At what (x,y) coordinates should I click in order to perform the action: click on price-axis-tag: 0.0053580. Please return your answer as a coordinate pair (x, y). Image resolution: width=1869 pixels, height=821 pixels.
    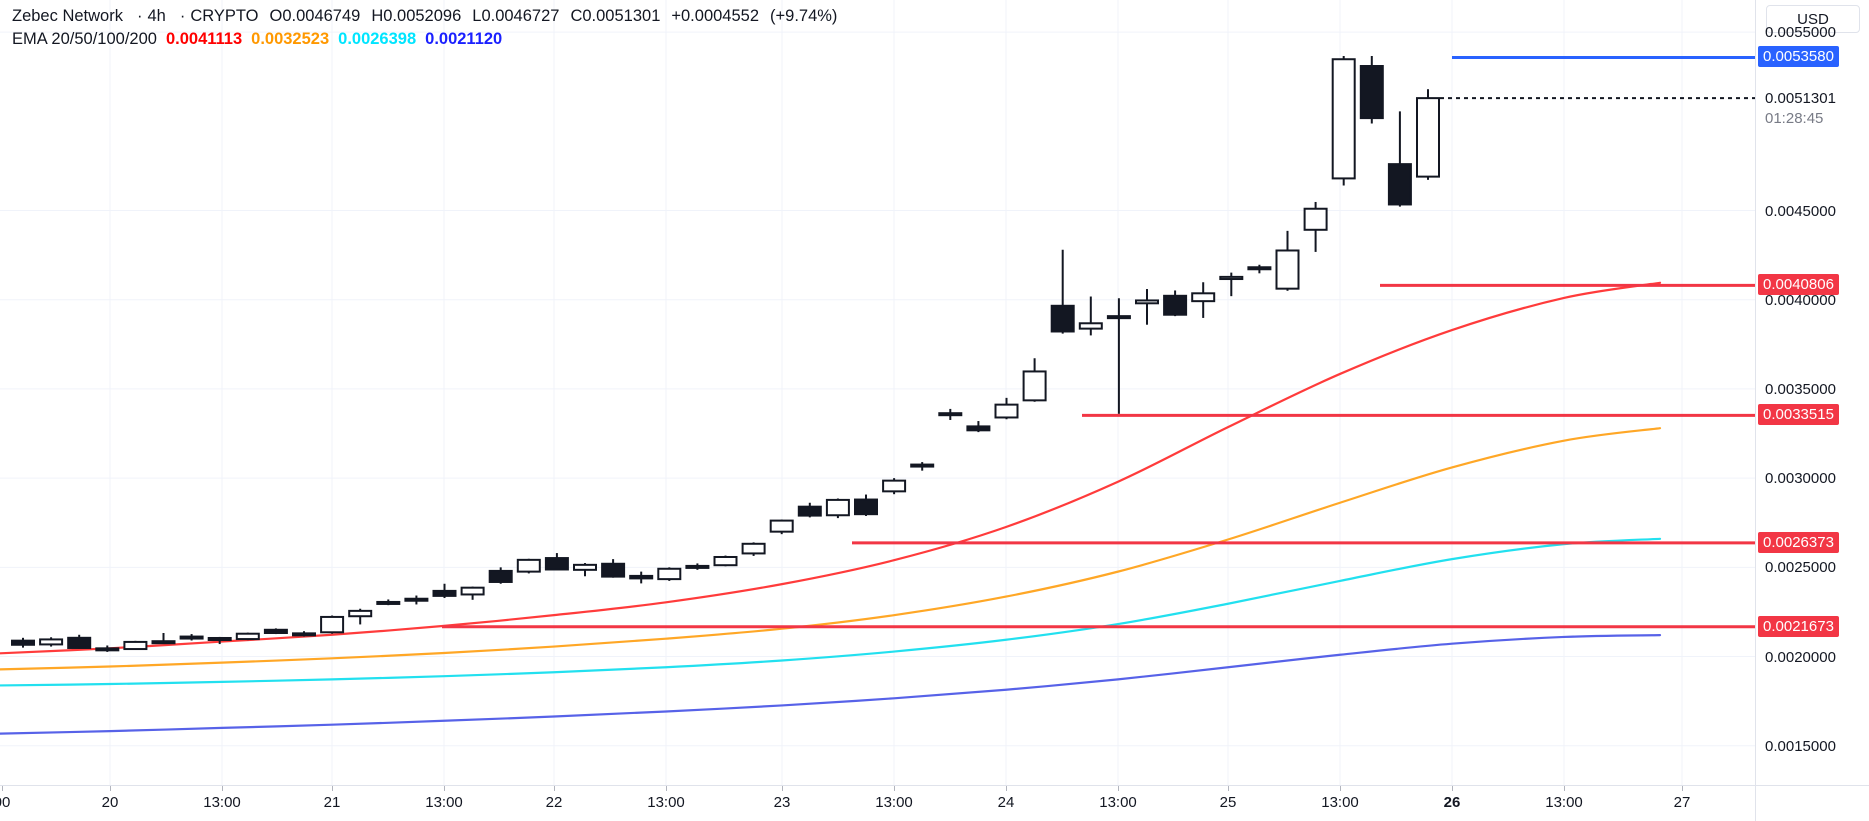
    Looking at the image, I should click on (1798, 57).